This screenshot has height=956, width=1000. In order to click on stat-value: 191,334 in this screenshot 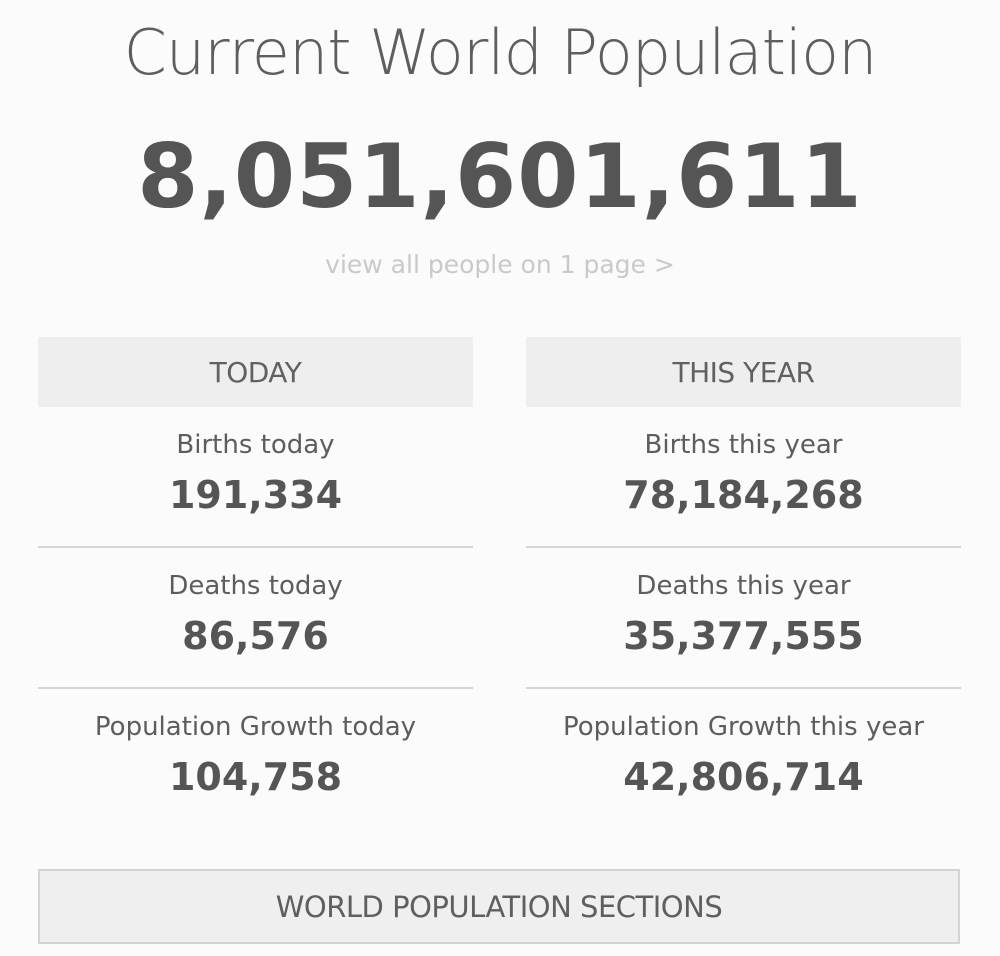, I will do `click(255, 495)`.